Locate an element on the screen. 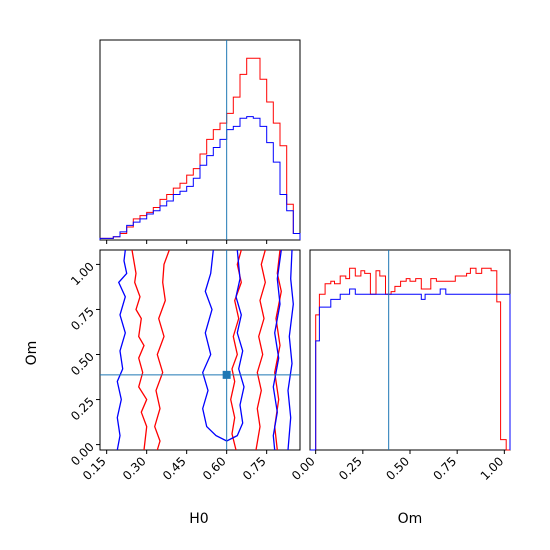 This screenshot has width=550, height=550. x-axis-label-om: Om is located at coordinates (410, 519).